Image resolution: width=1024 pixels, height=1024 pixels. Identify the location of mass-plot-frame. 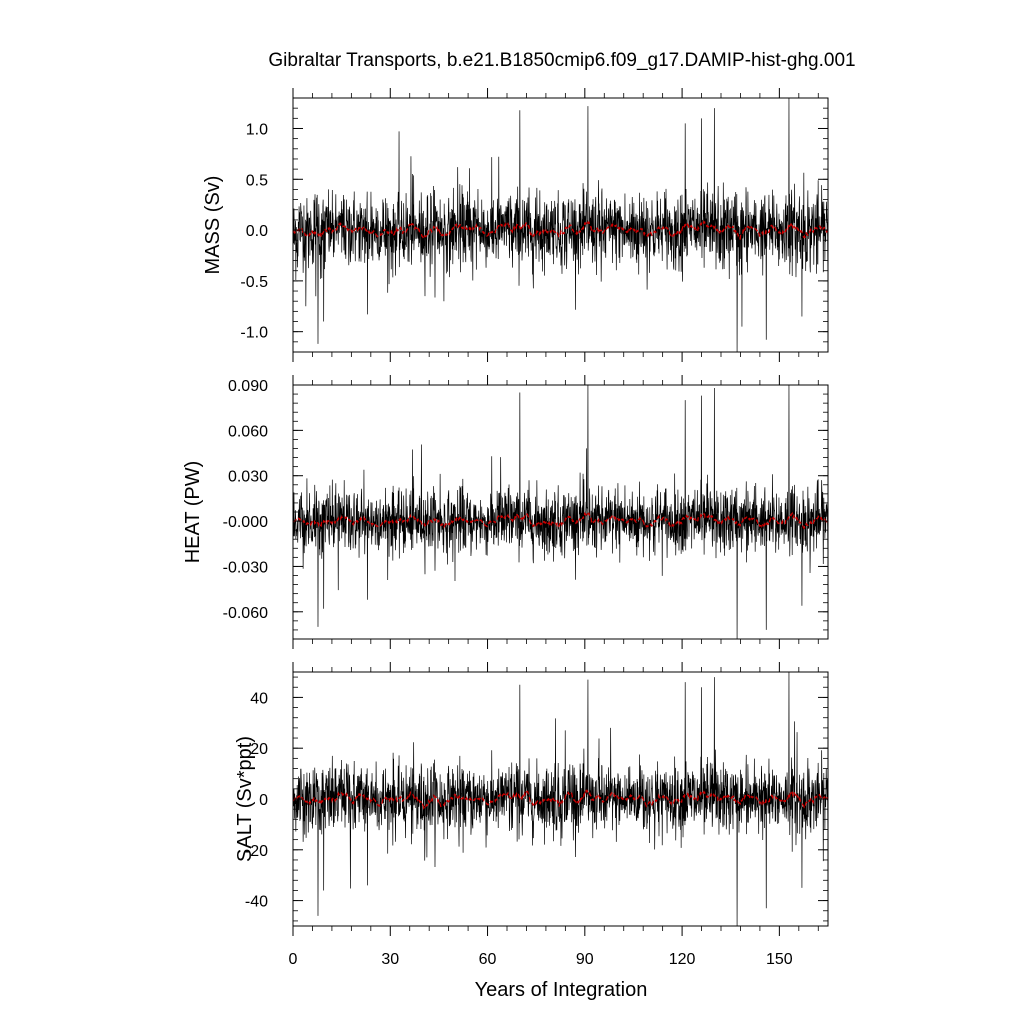
(560, 225).